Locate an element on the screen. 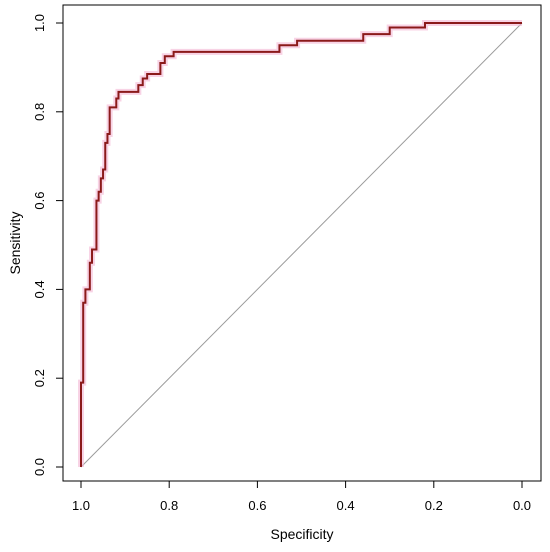 The image size is (550, 552). y-tick-label: 1.0 is located at coordinates (39, 23).